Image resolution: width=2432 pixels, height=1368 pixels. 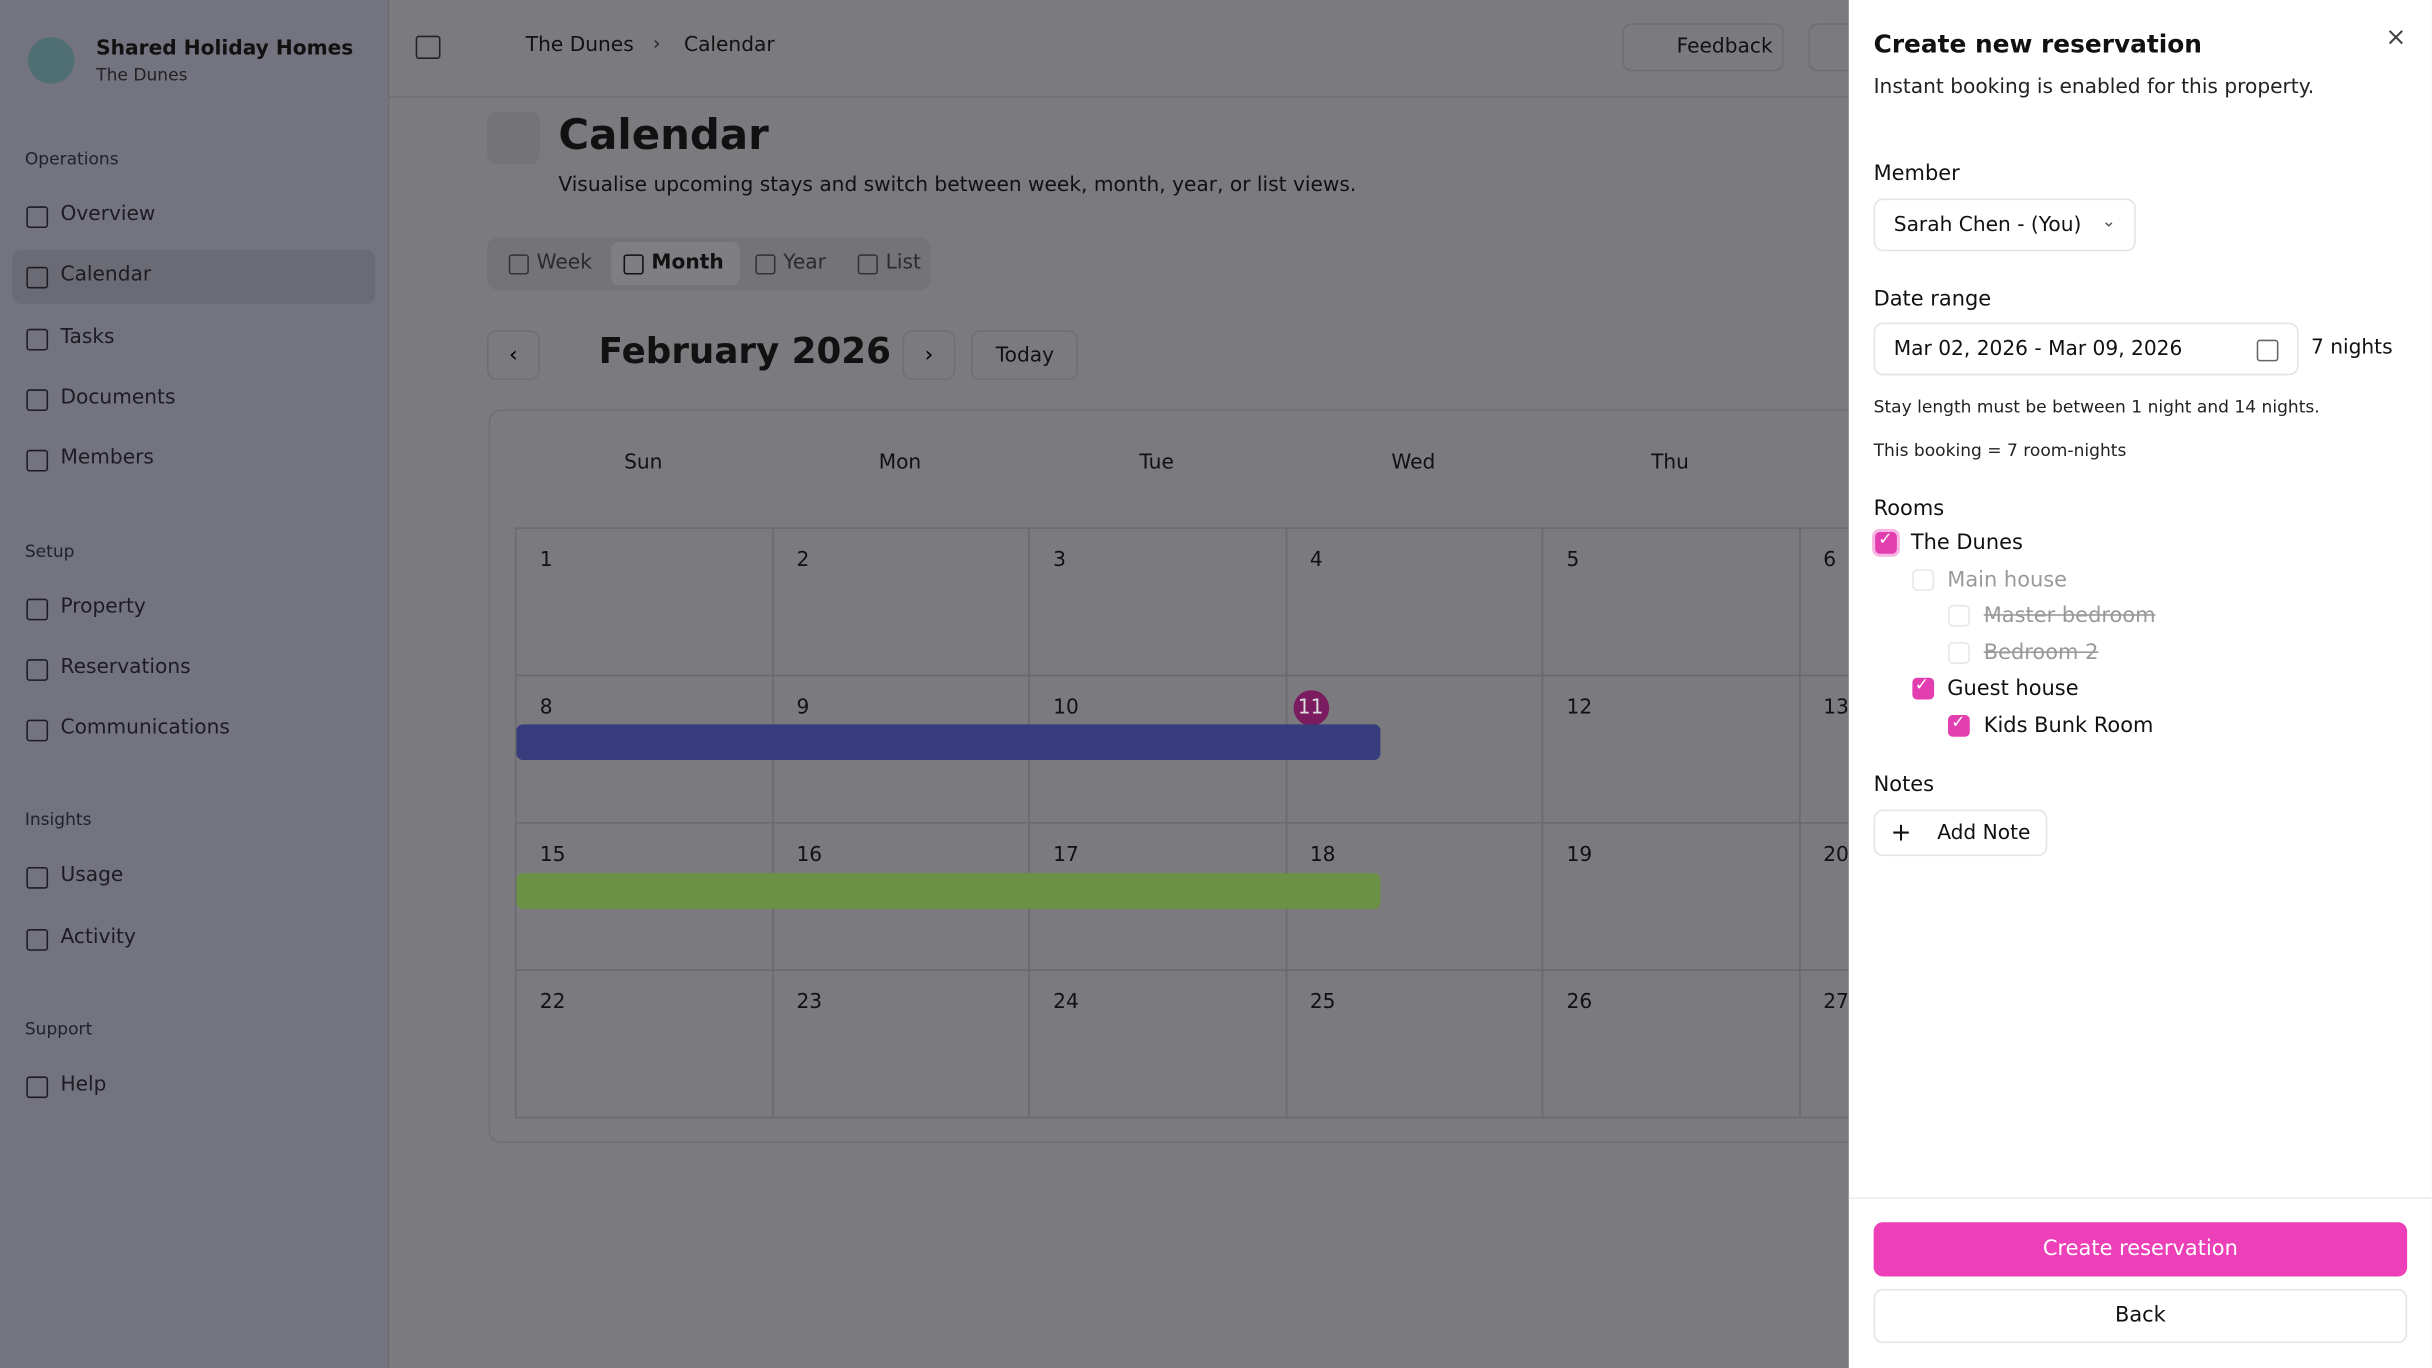 What do you see at coordinates (193, 216) in the screenshot?
I see `nav-item: Overview` at bounding box center [193, 216].